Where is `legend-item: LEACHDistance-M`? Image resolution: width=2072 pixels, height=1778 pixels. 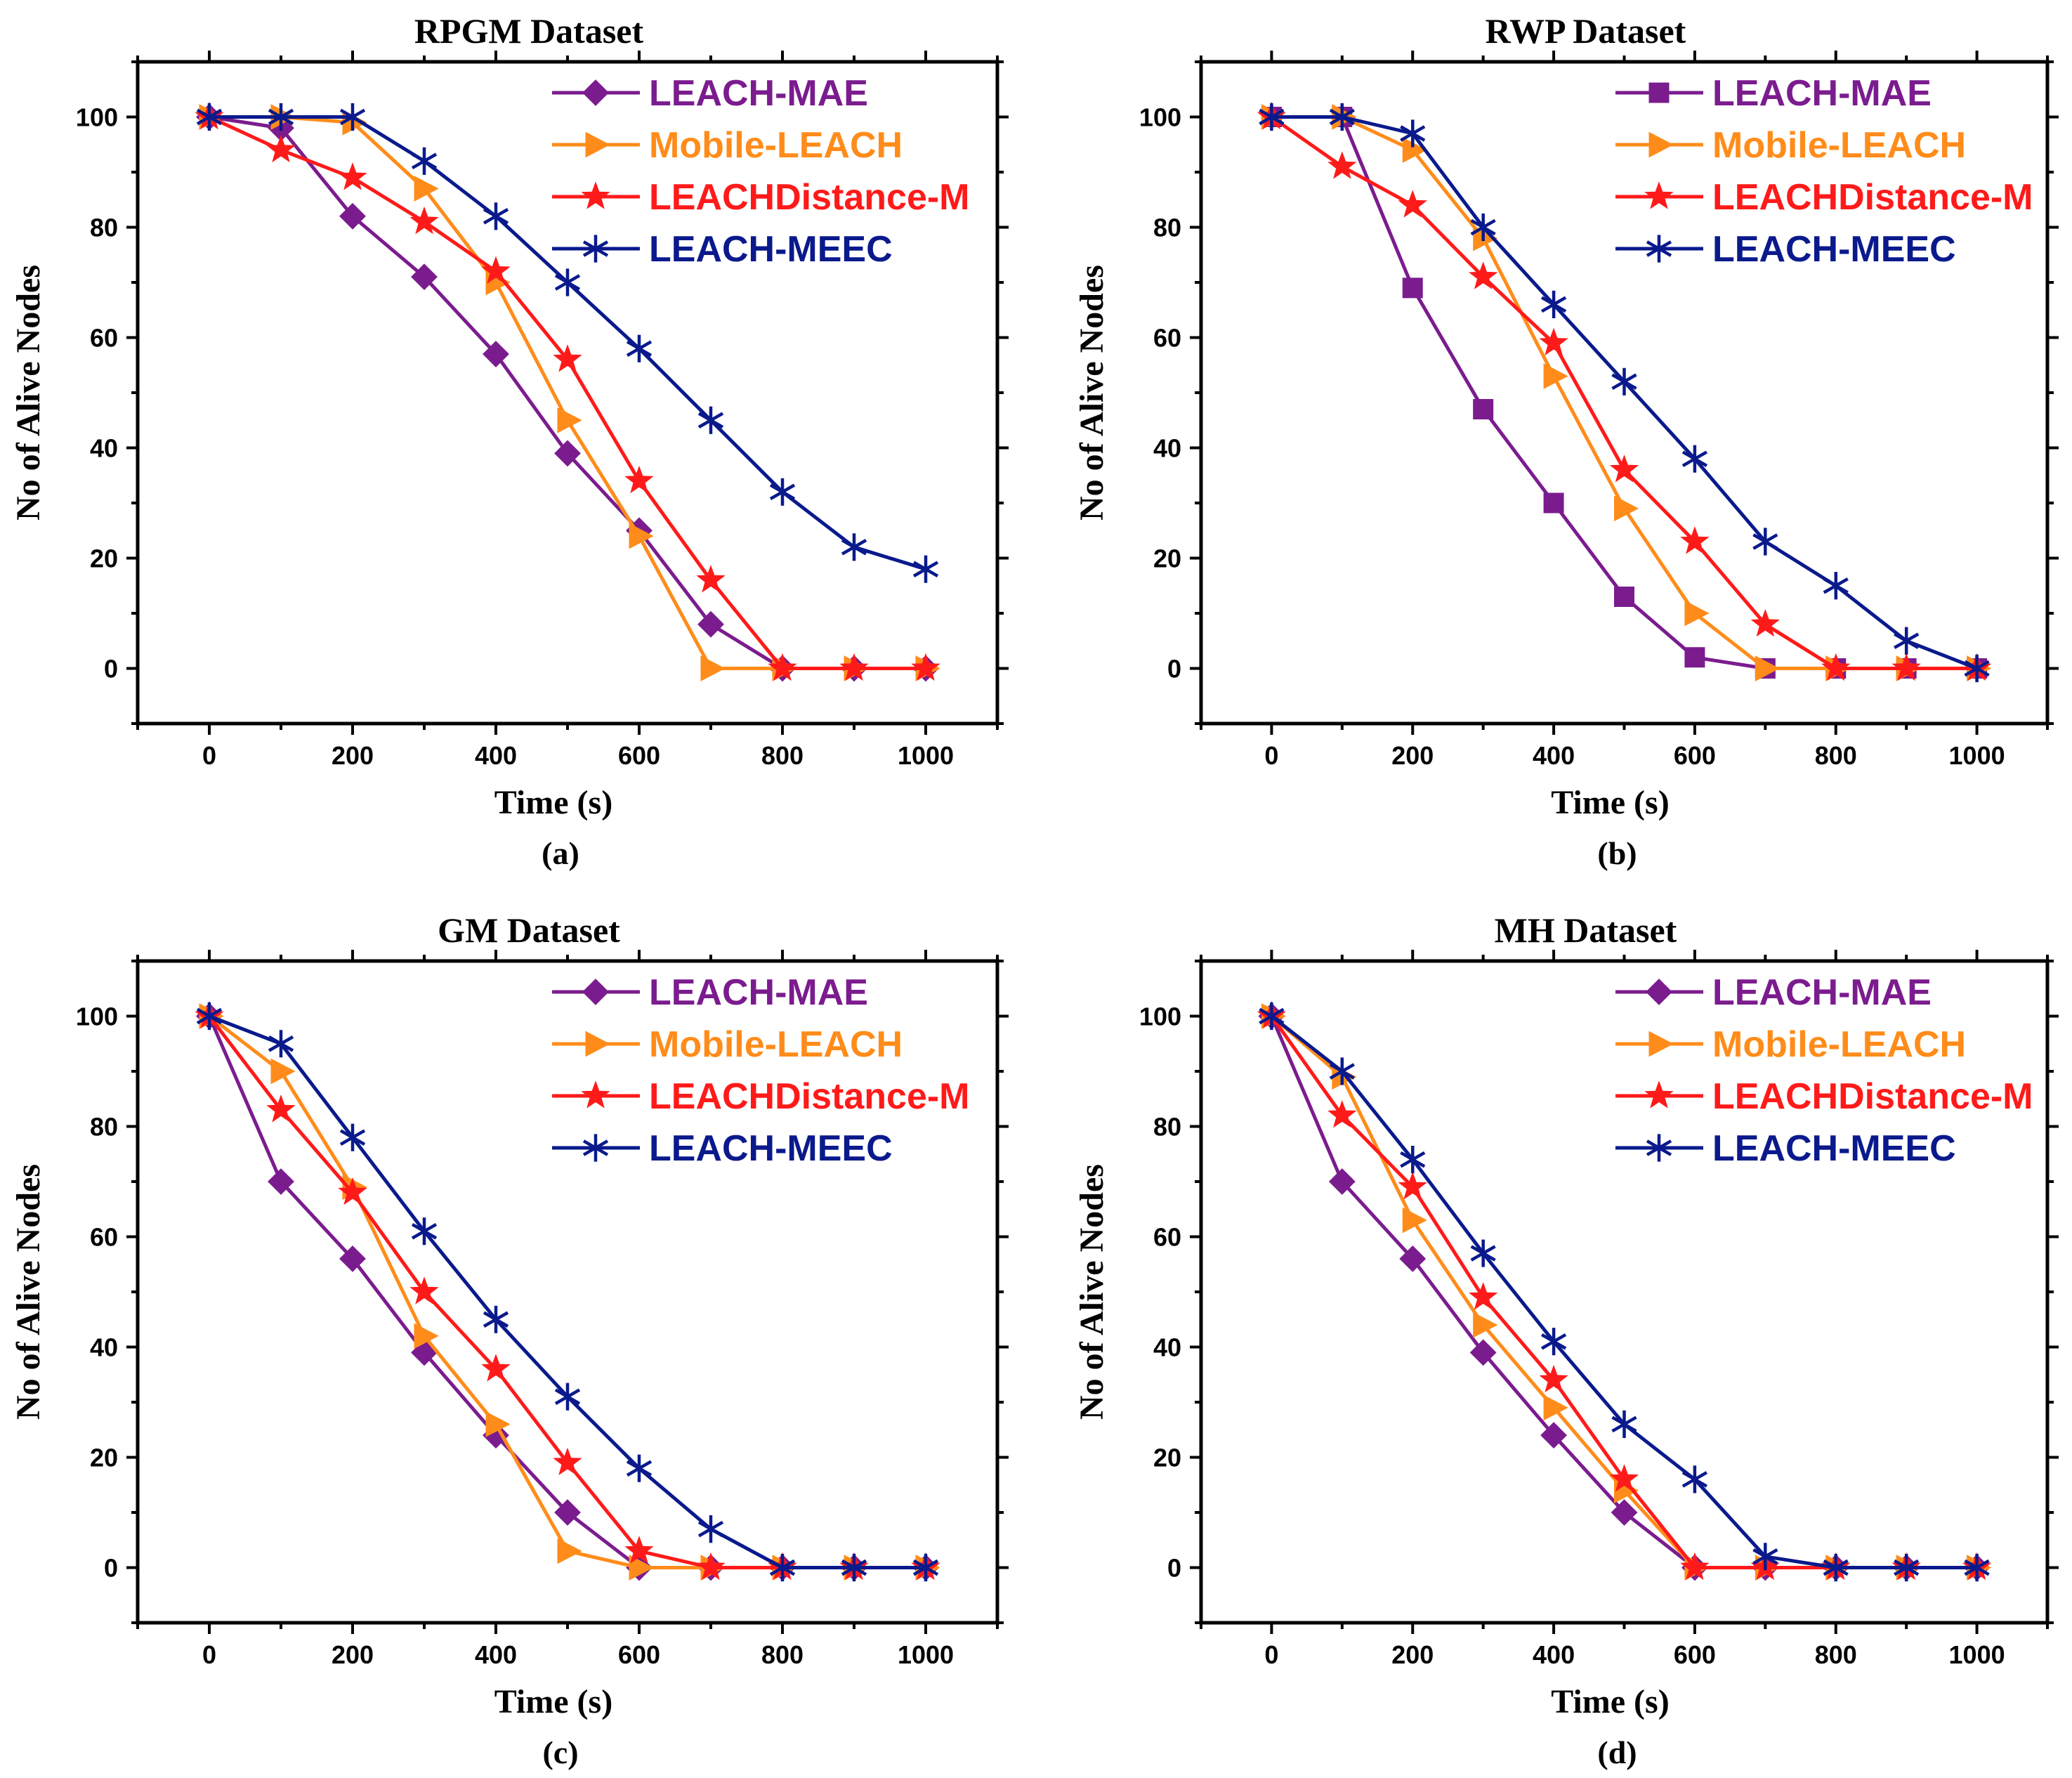 legend-item: LEACHDistance-M is located at coordinates (761, 198).